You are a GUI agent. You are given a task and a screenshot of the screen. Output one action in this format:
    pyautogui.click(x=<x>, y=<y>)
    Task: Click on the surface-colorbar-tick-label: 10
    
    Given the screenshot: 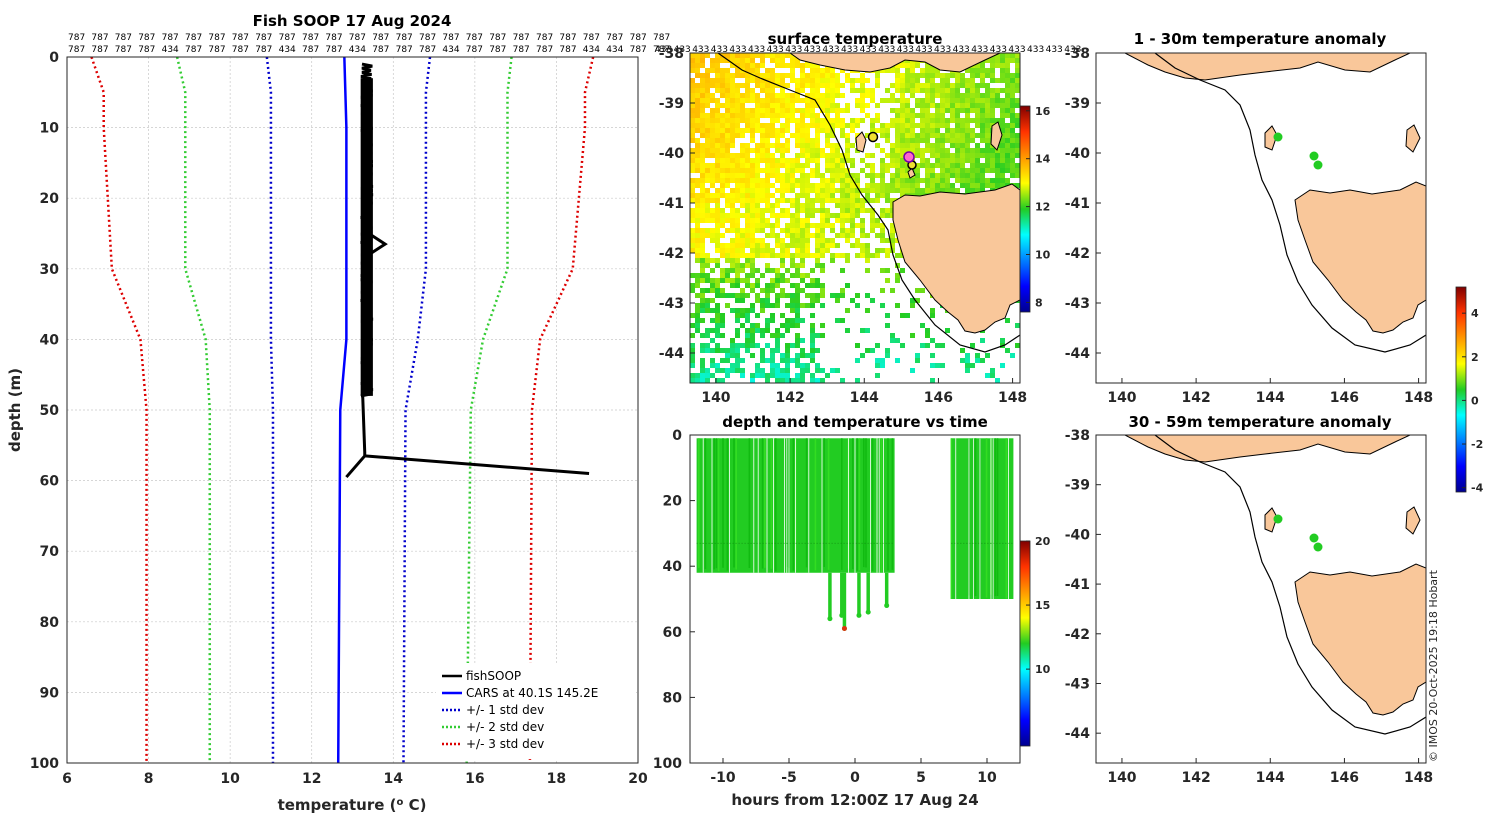 What is the action you would take?
    pyautogui.click(x=1043, y=255)
    